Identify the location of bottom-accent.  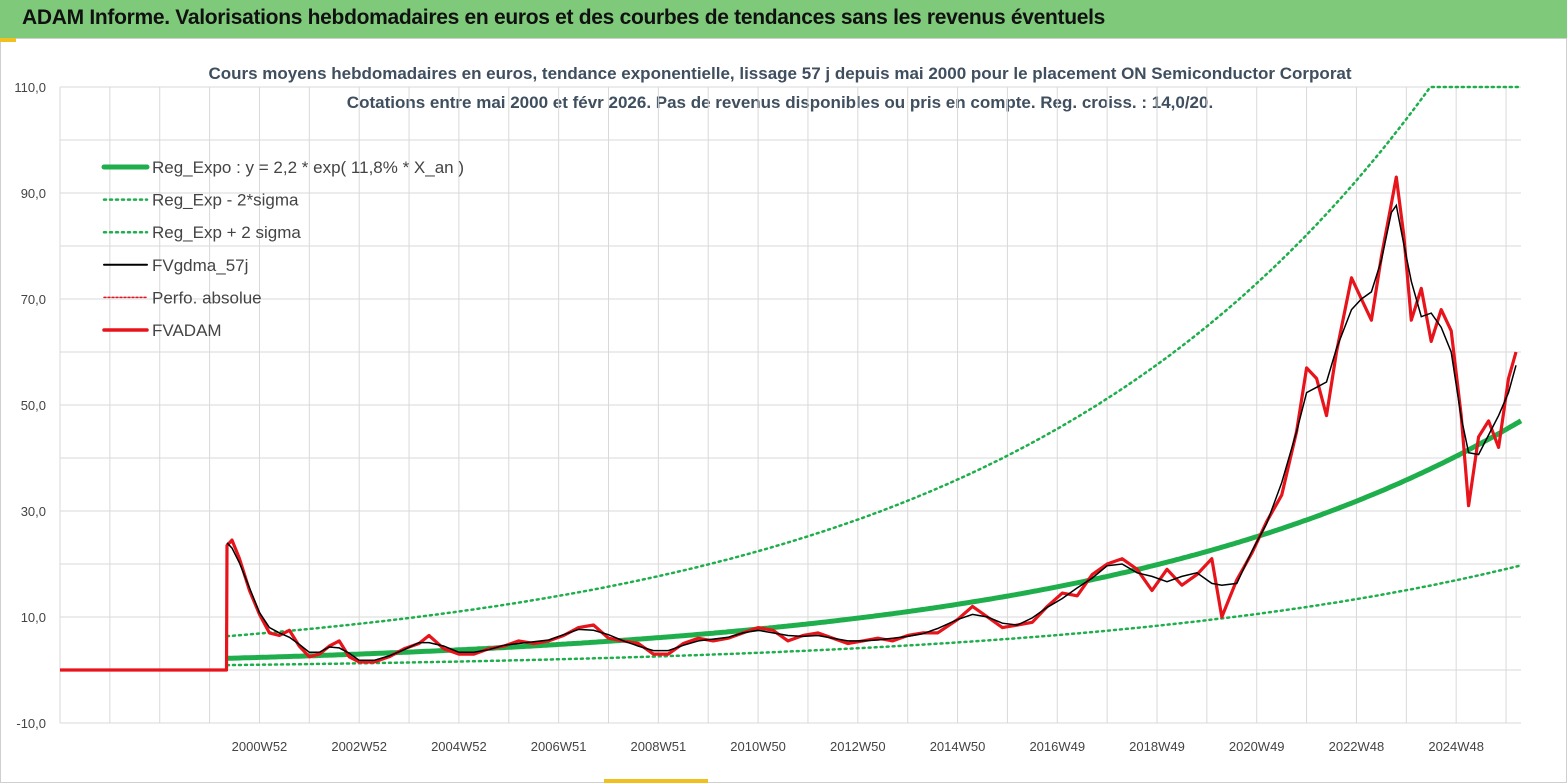
(656, 781).